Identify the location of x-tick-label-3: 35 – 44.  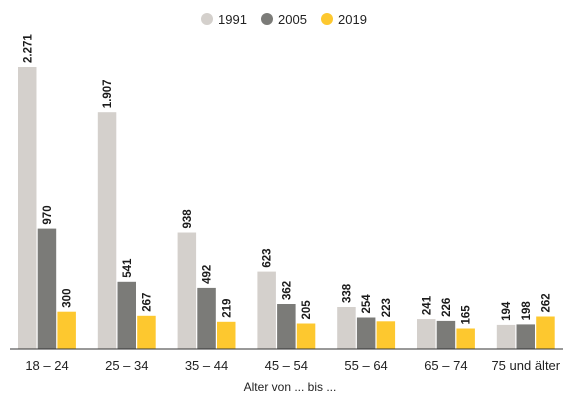
(206, 365).